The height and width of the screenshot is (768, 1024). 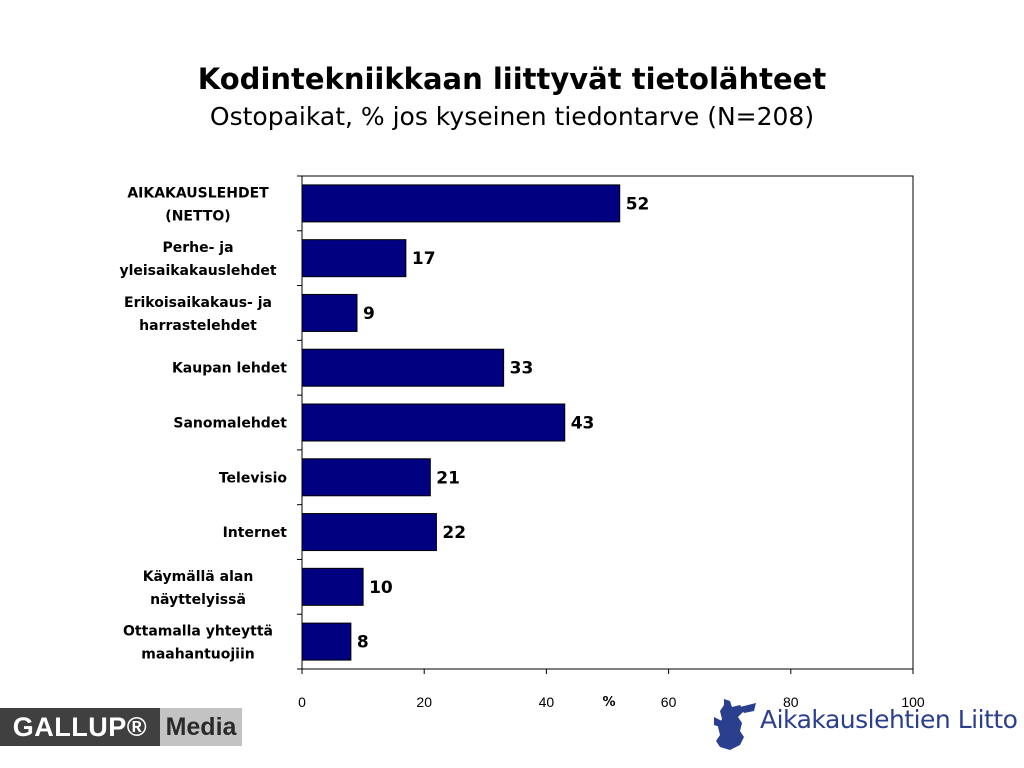 I want to click on value-label: 52, so click(x=638, y=204).